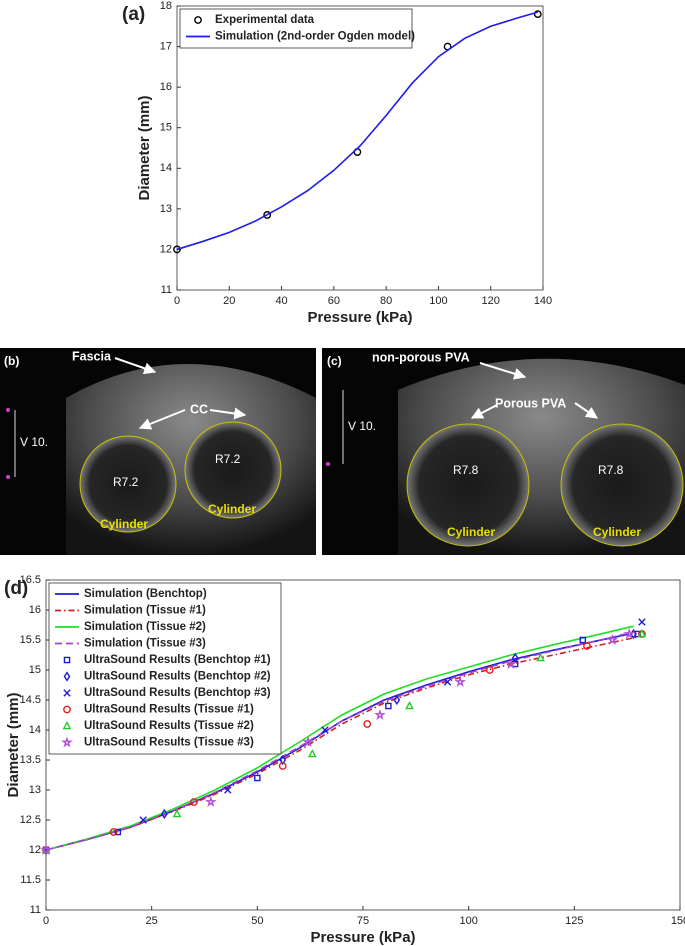  I want to click on panel-label: (a), so click(133, 14).